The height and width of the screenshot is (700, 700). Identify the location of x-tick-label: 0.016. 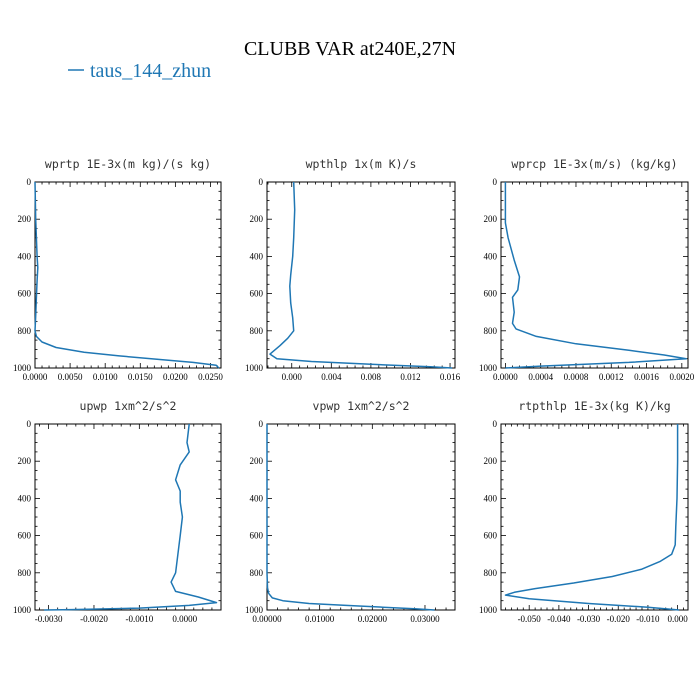
(450, 377).